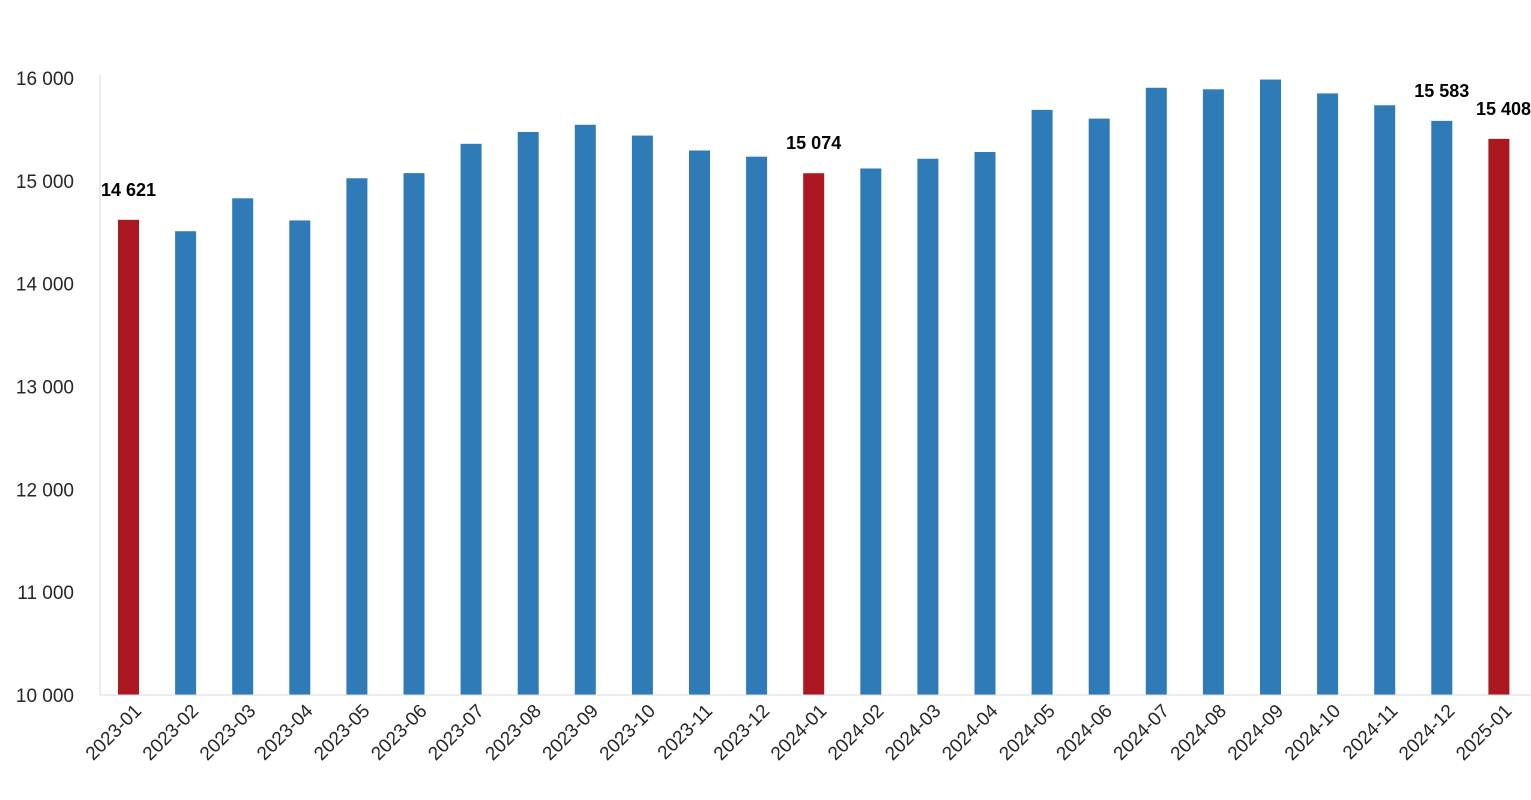 The width and height of the screenshot is (1531, 800). I want to click on y-tick-label: 16 000, so click(45, 79).